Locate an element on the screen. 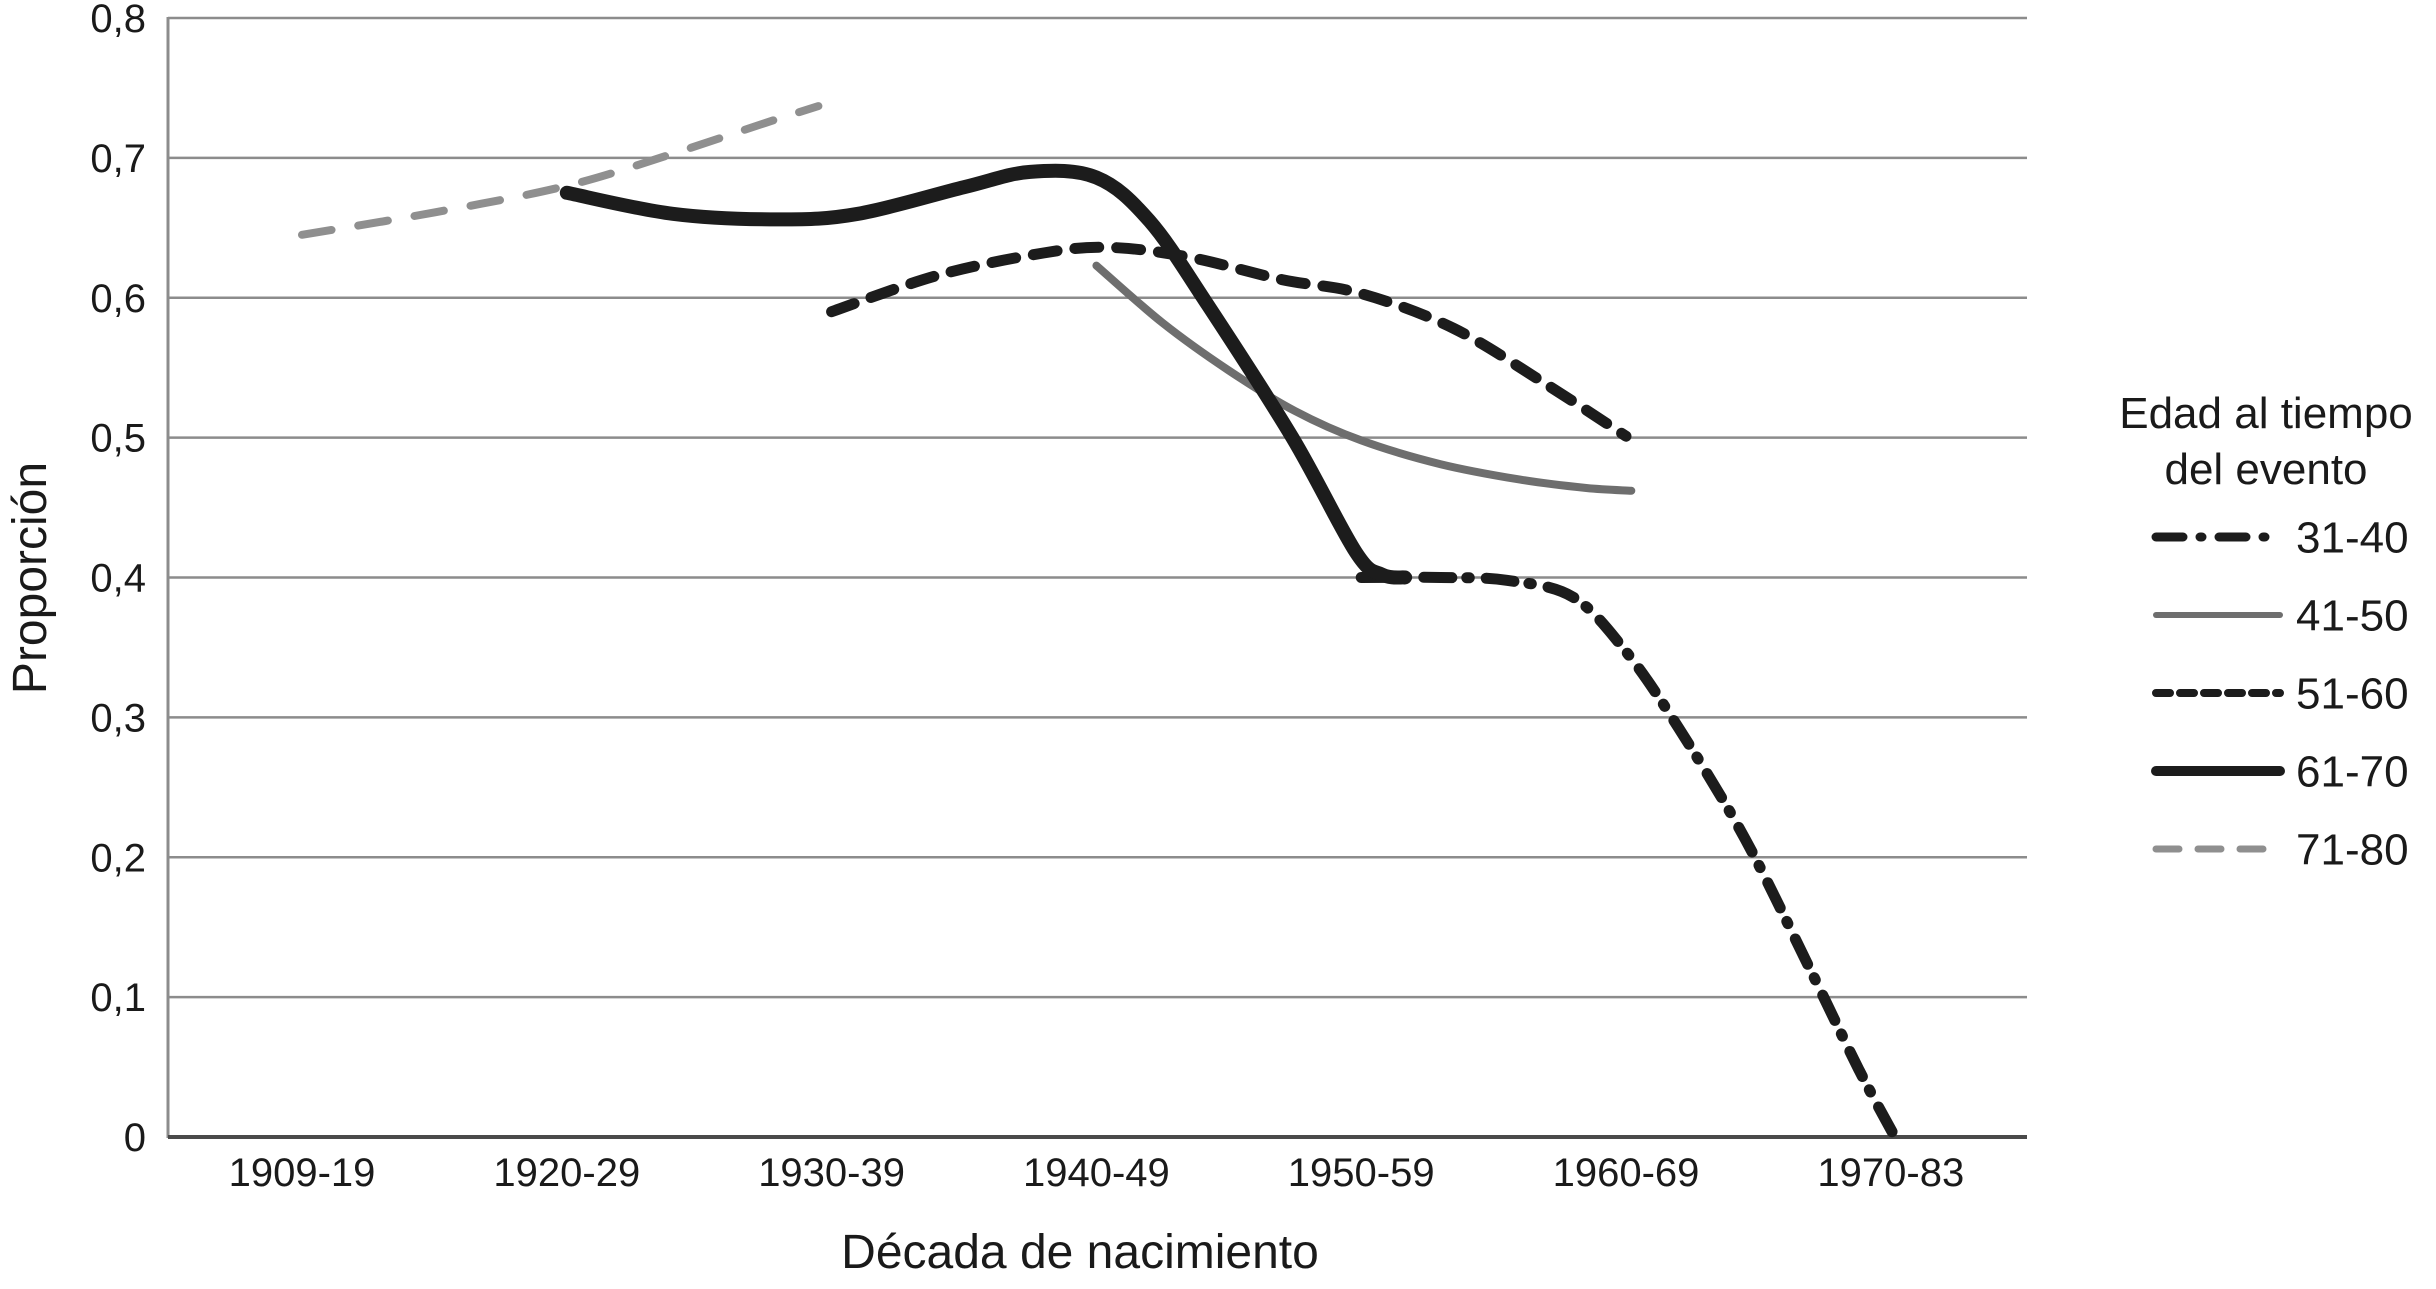  y-tick-label: 0,2 is located at coordinates (118, 858).